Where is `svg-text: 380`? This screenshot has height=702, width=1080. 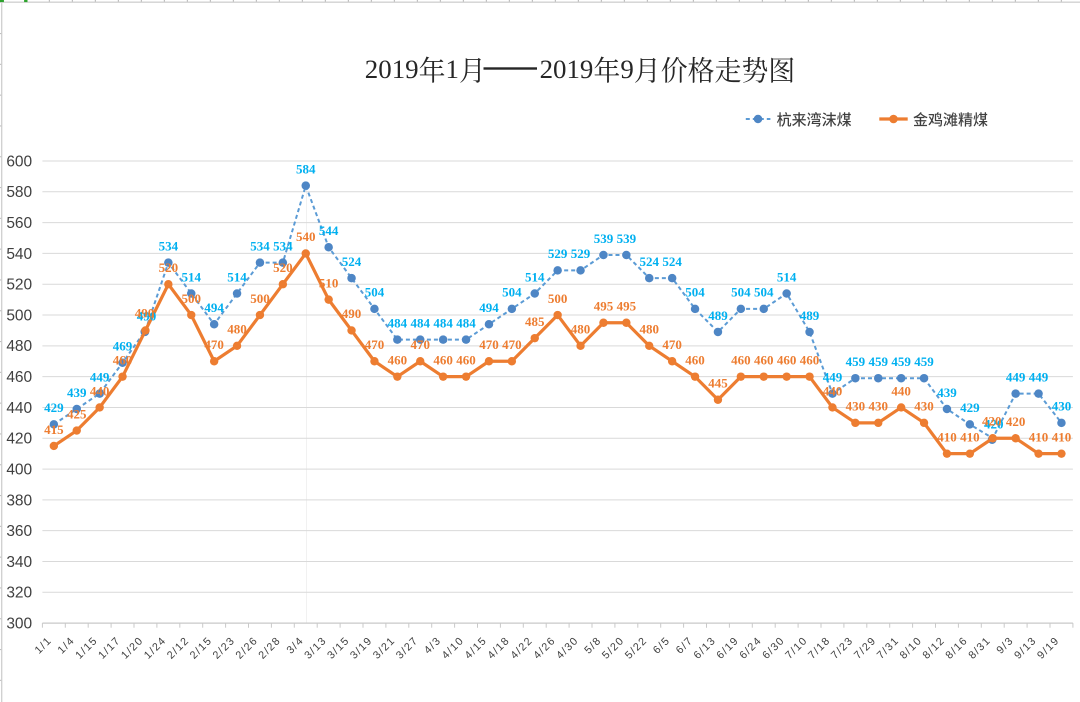 svg-text: 380 is located at coordinates (19, 500).